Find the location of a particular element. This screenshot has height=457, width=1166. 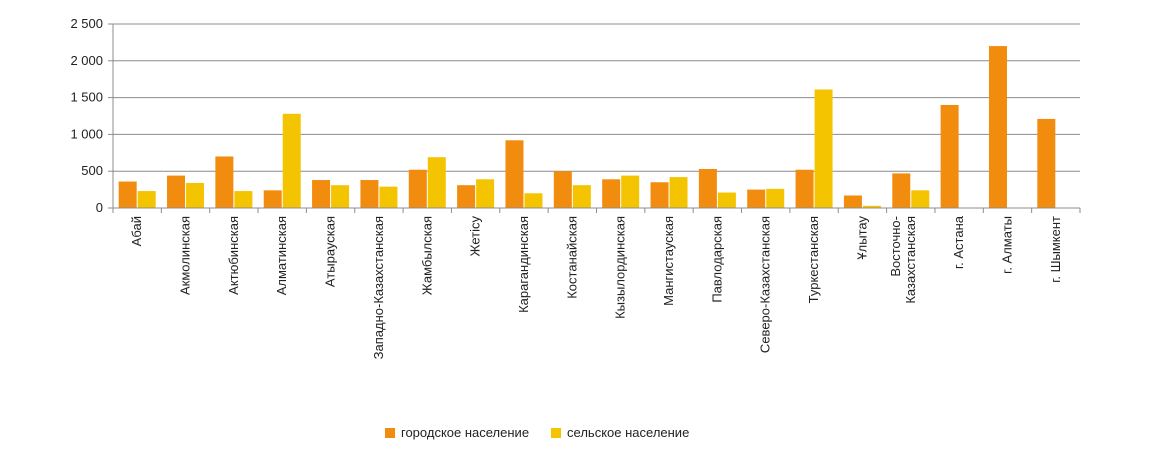

y-axis: 0 500 1 000 1 500 2 000 2 500 is located at coordinates (92, 115).